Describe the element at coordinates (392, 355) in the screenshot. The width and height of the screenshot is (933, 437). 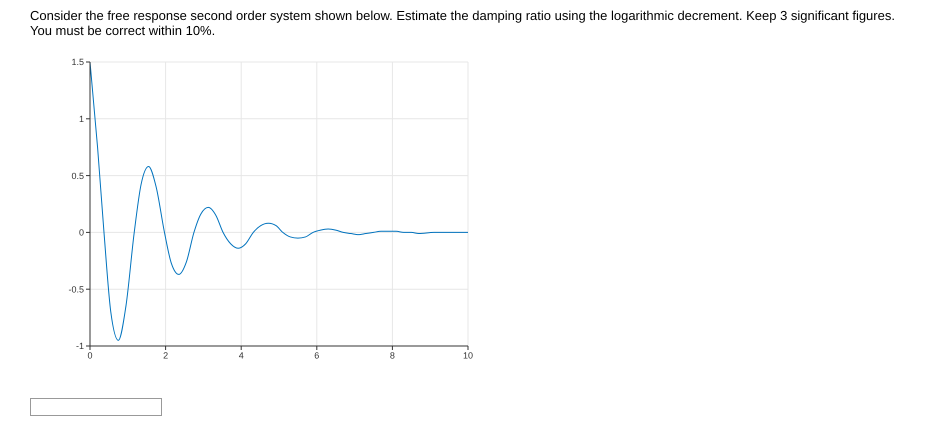
I see `x-tick-label: 8` at that location.